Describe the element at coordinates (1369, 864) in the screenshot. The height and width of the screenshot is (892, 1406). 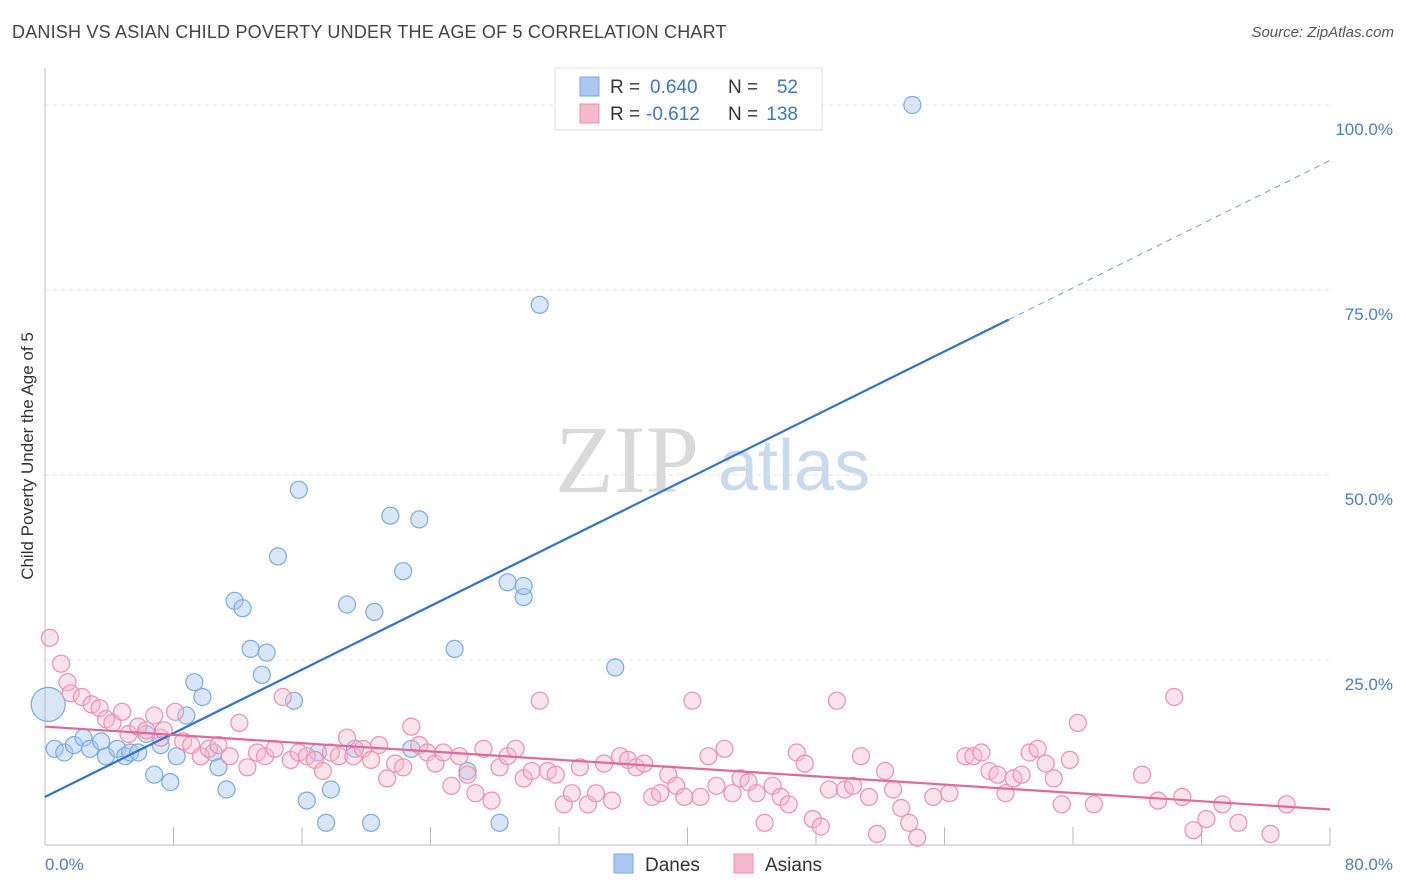
I see `x-tick-label-max: 80.0%` at that location.